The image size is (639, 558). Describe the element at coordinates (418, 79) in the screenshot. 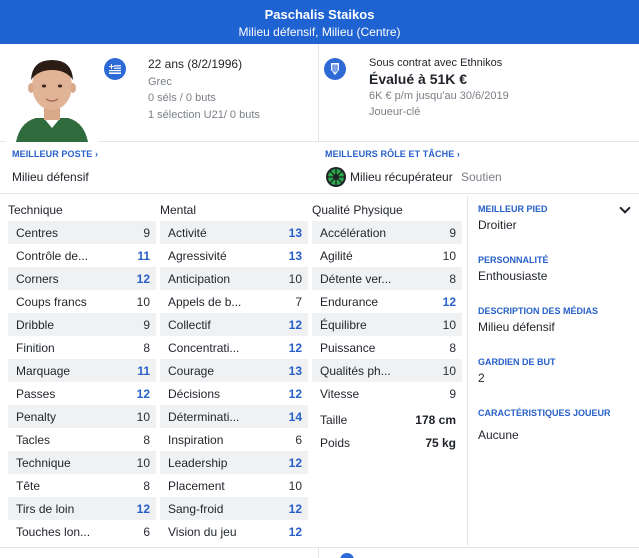

I see `player-value: Évalué à 51K €` at that location.